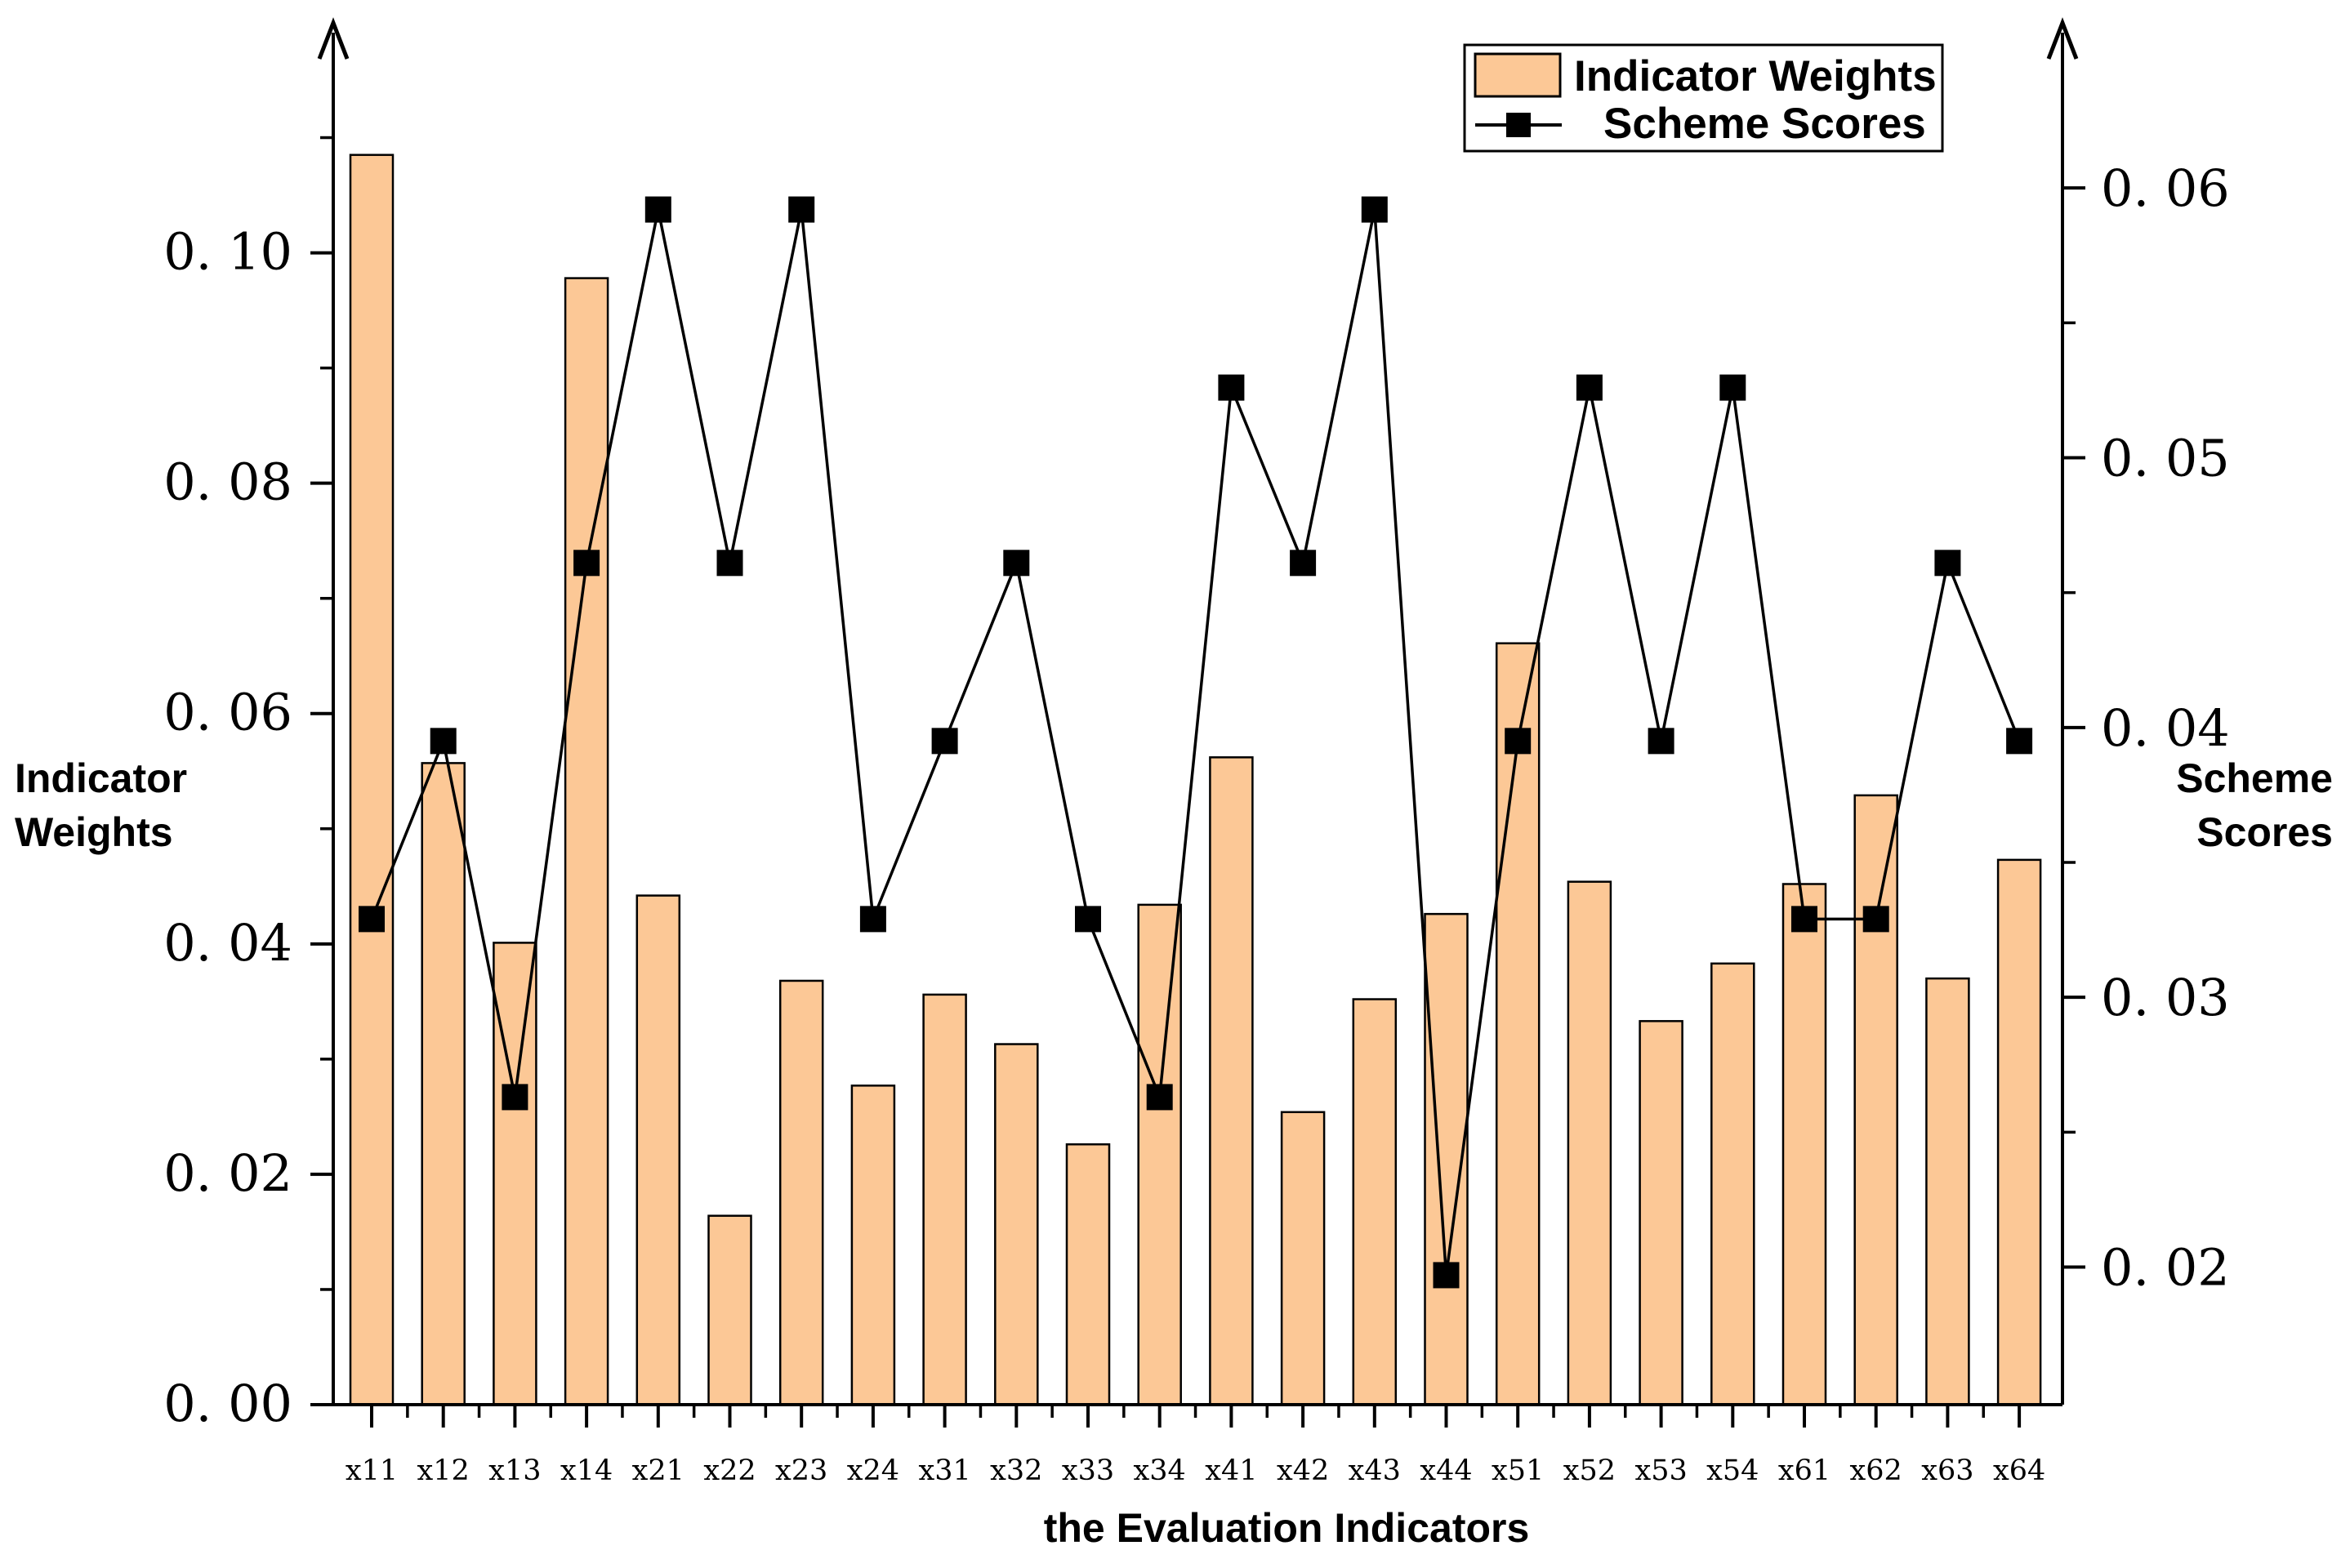 The width and height of the screenshot is (2350, 1568). Describe the element at coordinates (730, 563) in the screenshot. I see `score-marker-x22` at that location.